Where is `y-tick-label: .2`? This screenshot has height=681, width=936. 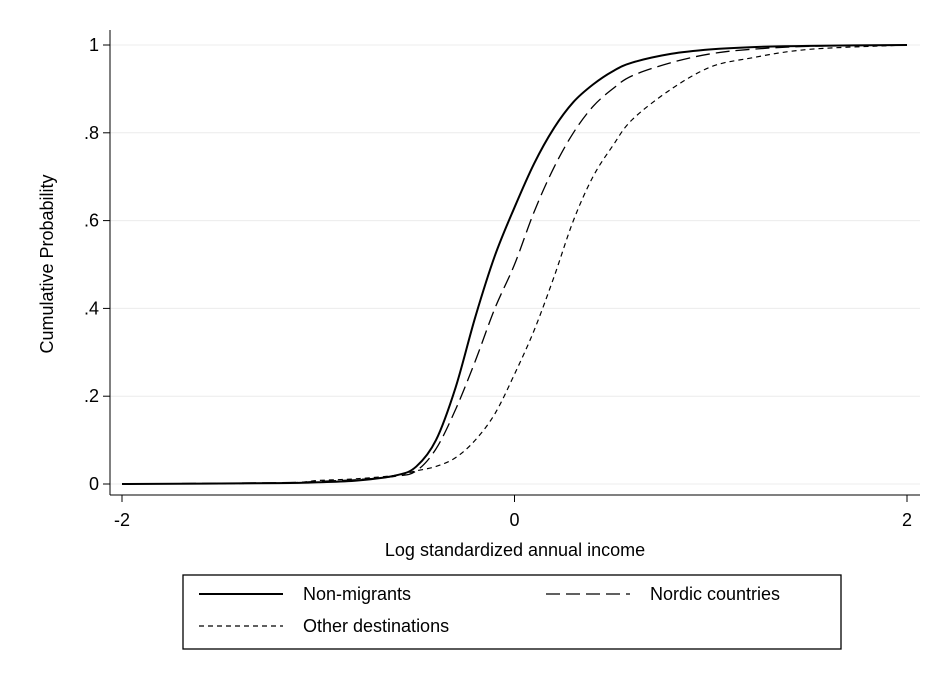
y-tick-label: .2 is located at coordinates (91, 396).